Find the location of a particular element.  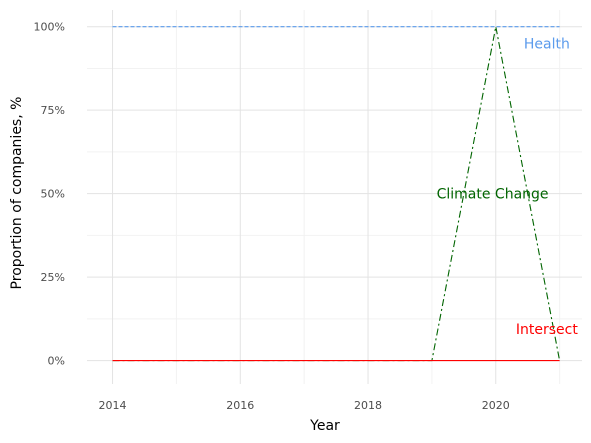

y-tick-label: 100% is located at coordinates (49, 27).